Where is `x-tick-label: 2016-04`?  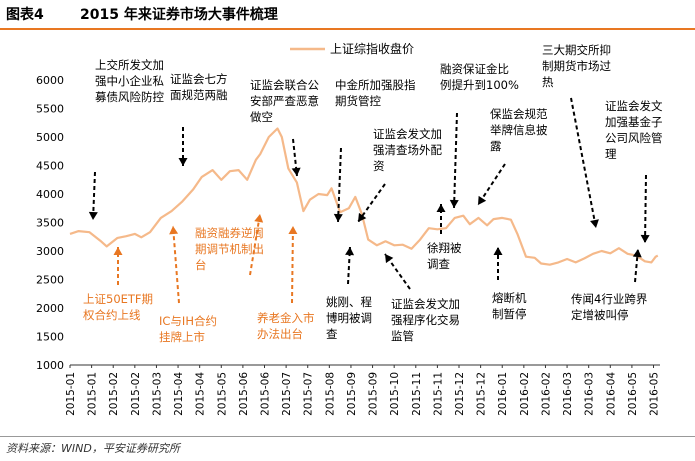 x-tick-label: 2016-04 is located at coordinates (611, 394).